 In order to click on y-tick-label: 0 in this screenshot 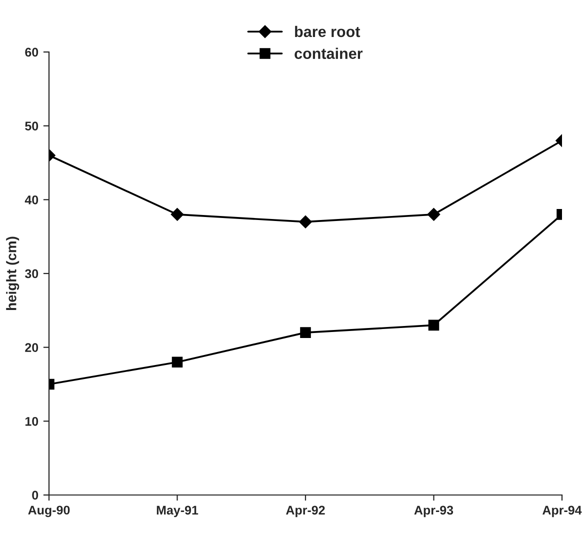, I will do `click(35, 495)`.